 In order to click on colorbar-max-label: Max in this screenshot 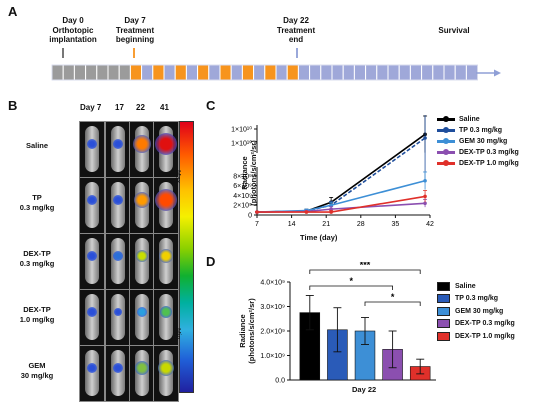, I will do `click(177, 177)`.